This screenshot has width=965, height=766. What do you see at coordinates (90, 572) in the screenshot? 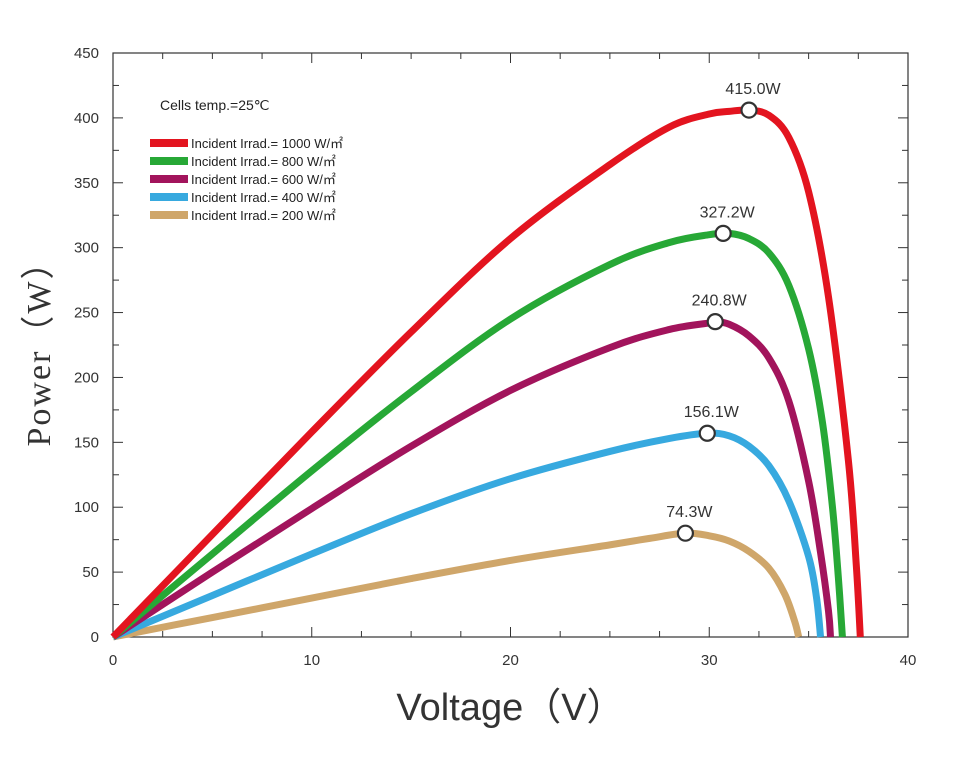
I see `y-tick-label: 50` at bounding box center [90, 572].